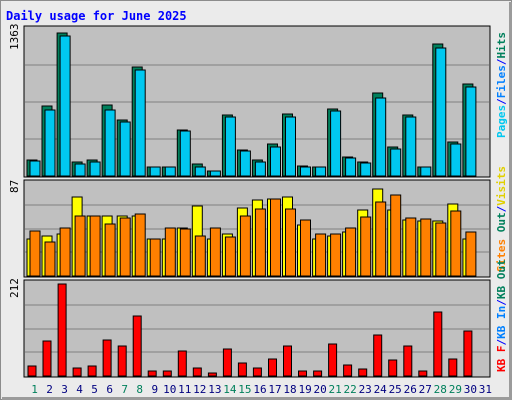  I want to click on visits-ymax-label: 87, so click(14, 186).